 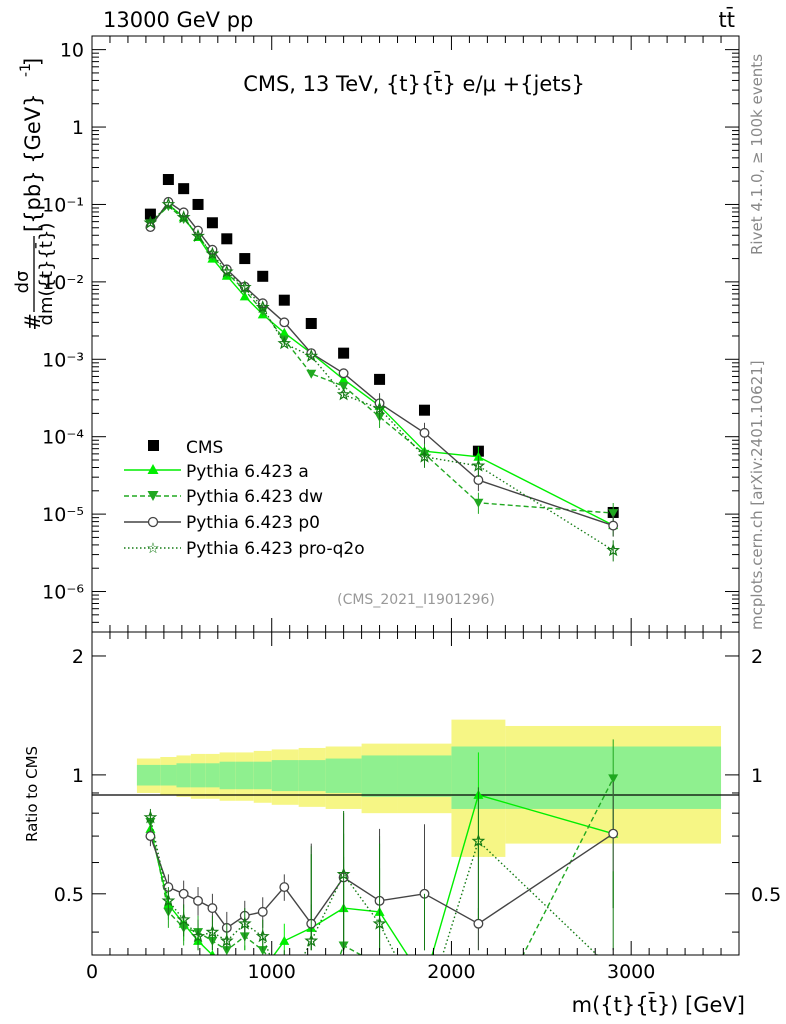 I want to click on x-tick-label: 3000, so click(x=631, y=972).